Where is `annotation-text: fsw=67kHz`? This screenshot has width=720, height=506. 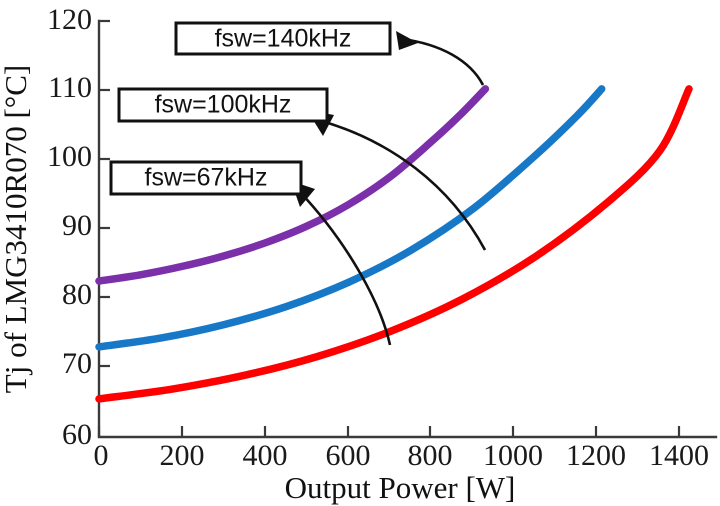
annotation-text: fsw=67kHz is located at coordinates (206, 178).